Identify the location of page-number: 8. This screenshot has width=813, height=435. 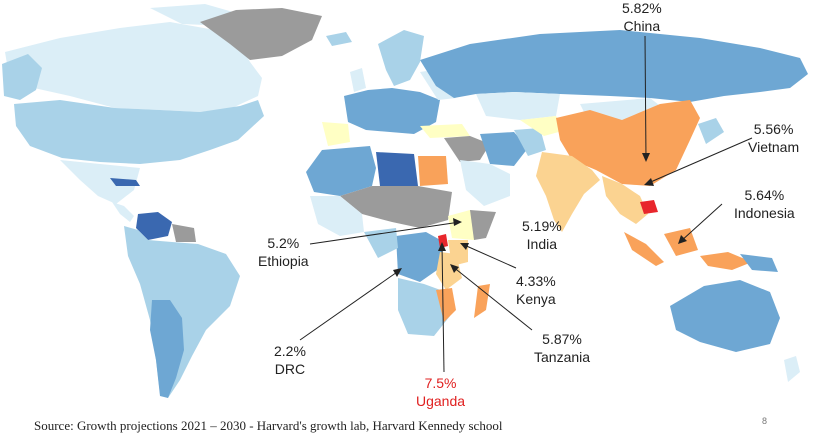
(765, 421).